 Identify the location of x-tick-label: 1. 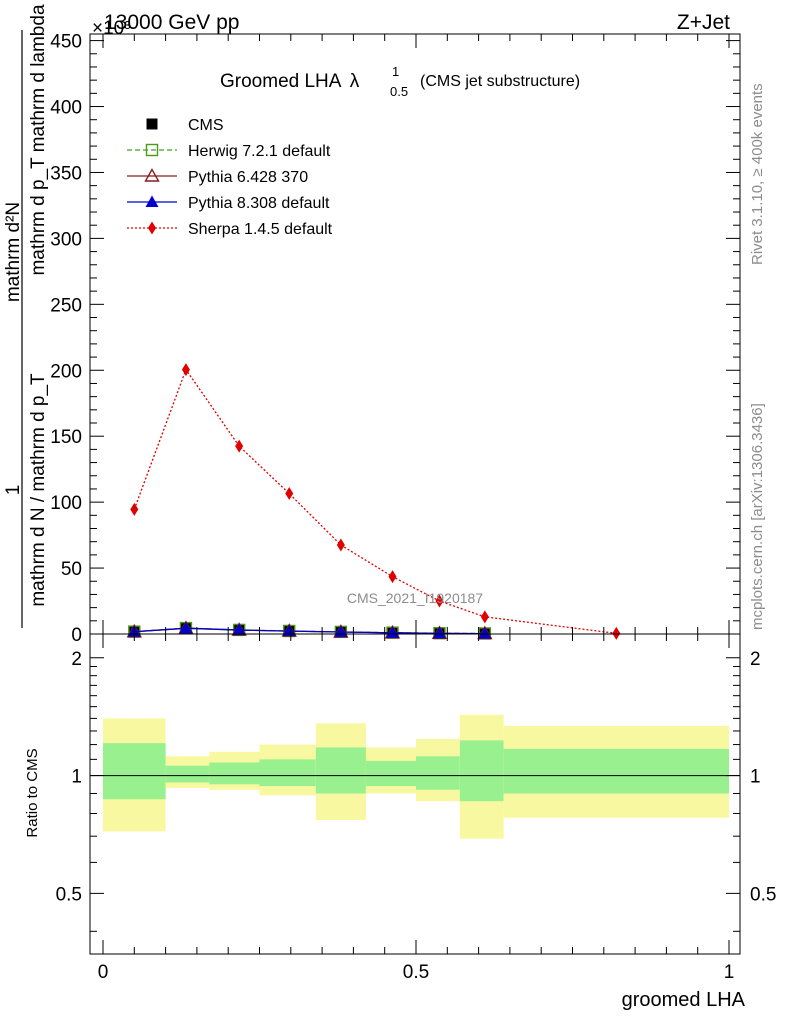
(729, 972).